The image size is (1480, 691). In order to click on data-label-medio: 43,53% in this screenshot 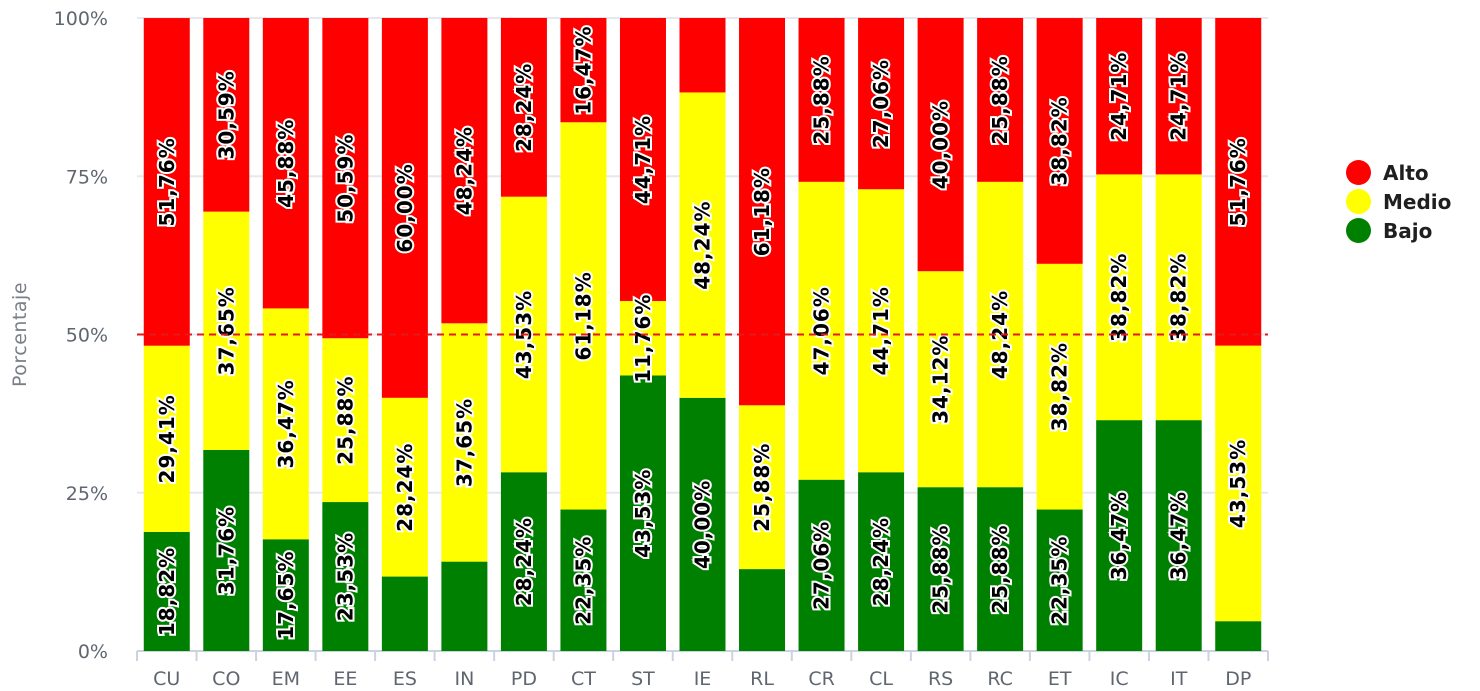, I will do `click(1238, 483)`.